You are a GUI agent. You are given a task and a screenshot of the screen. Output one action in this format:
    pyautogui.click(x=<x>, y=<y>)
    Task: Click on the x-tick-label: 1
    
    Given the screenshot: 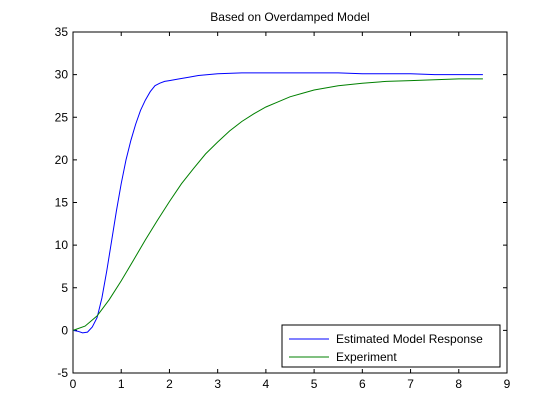 What is the action you would take?
    pyautogui.click(x=121, y=384)
    